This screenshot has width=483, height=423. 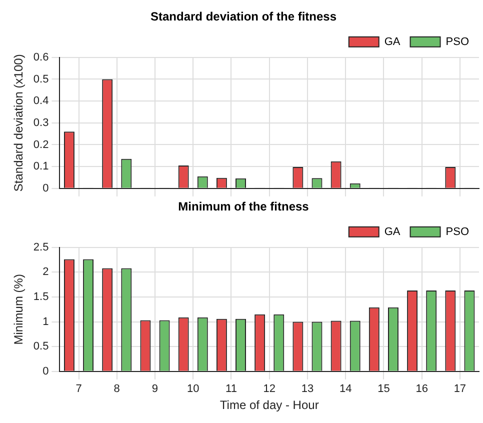 What do you see at coordinates (19, 123) in the screenshot?
I see `y-axis-title: Standard deviation (x100)` at bounding box center [19, 123].